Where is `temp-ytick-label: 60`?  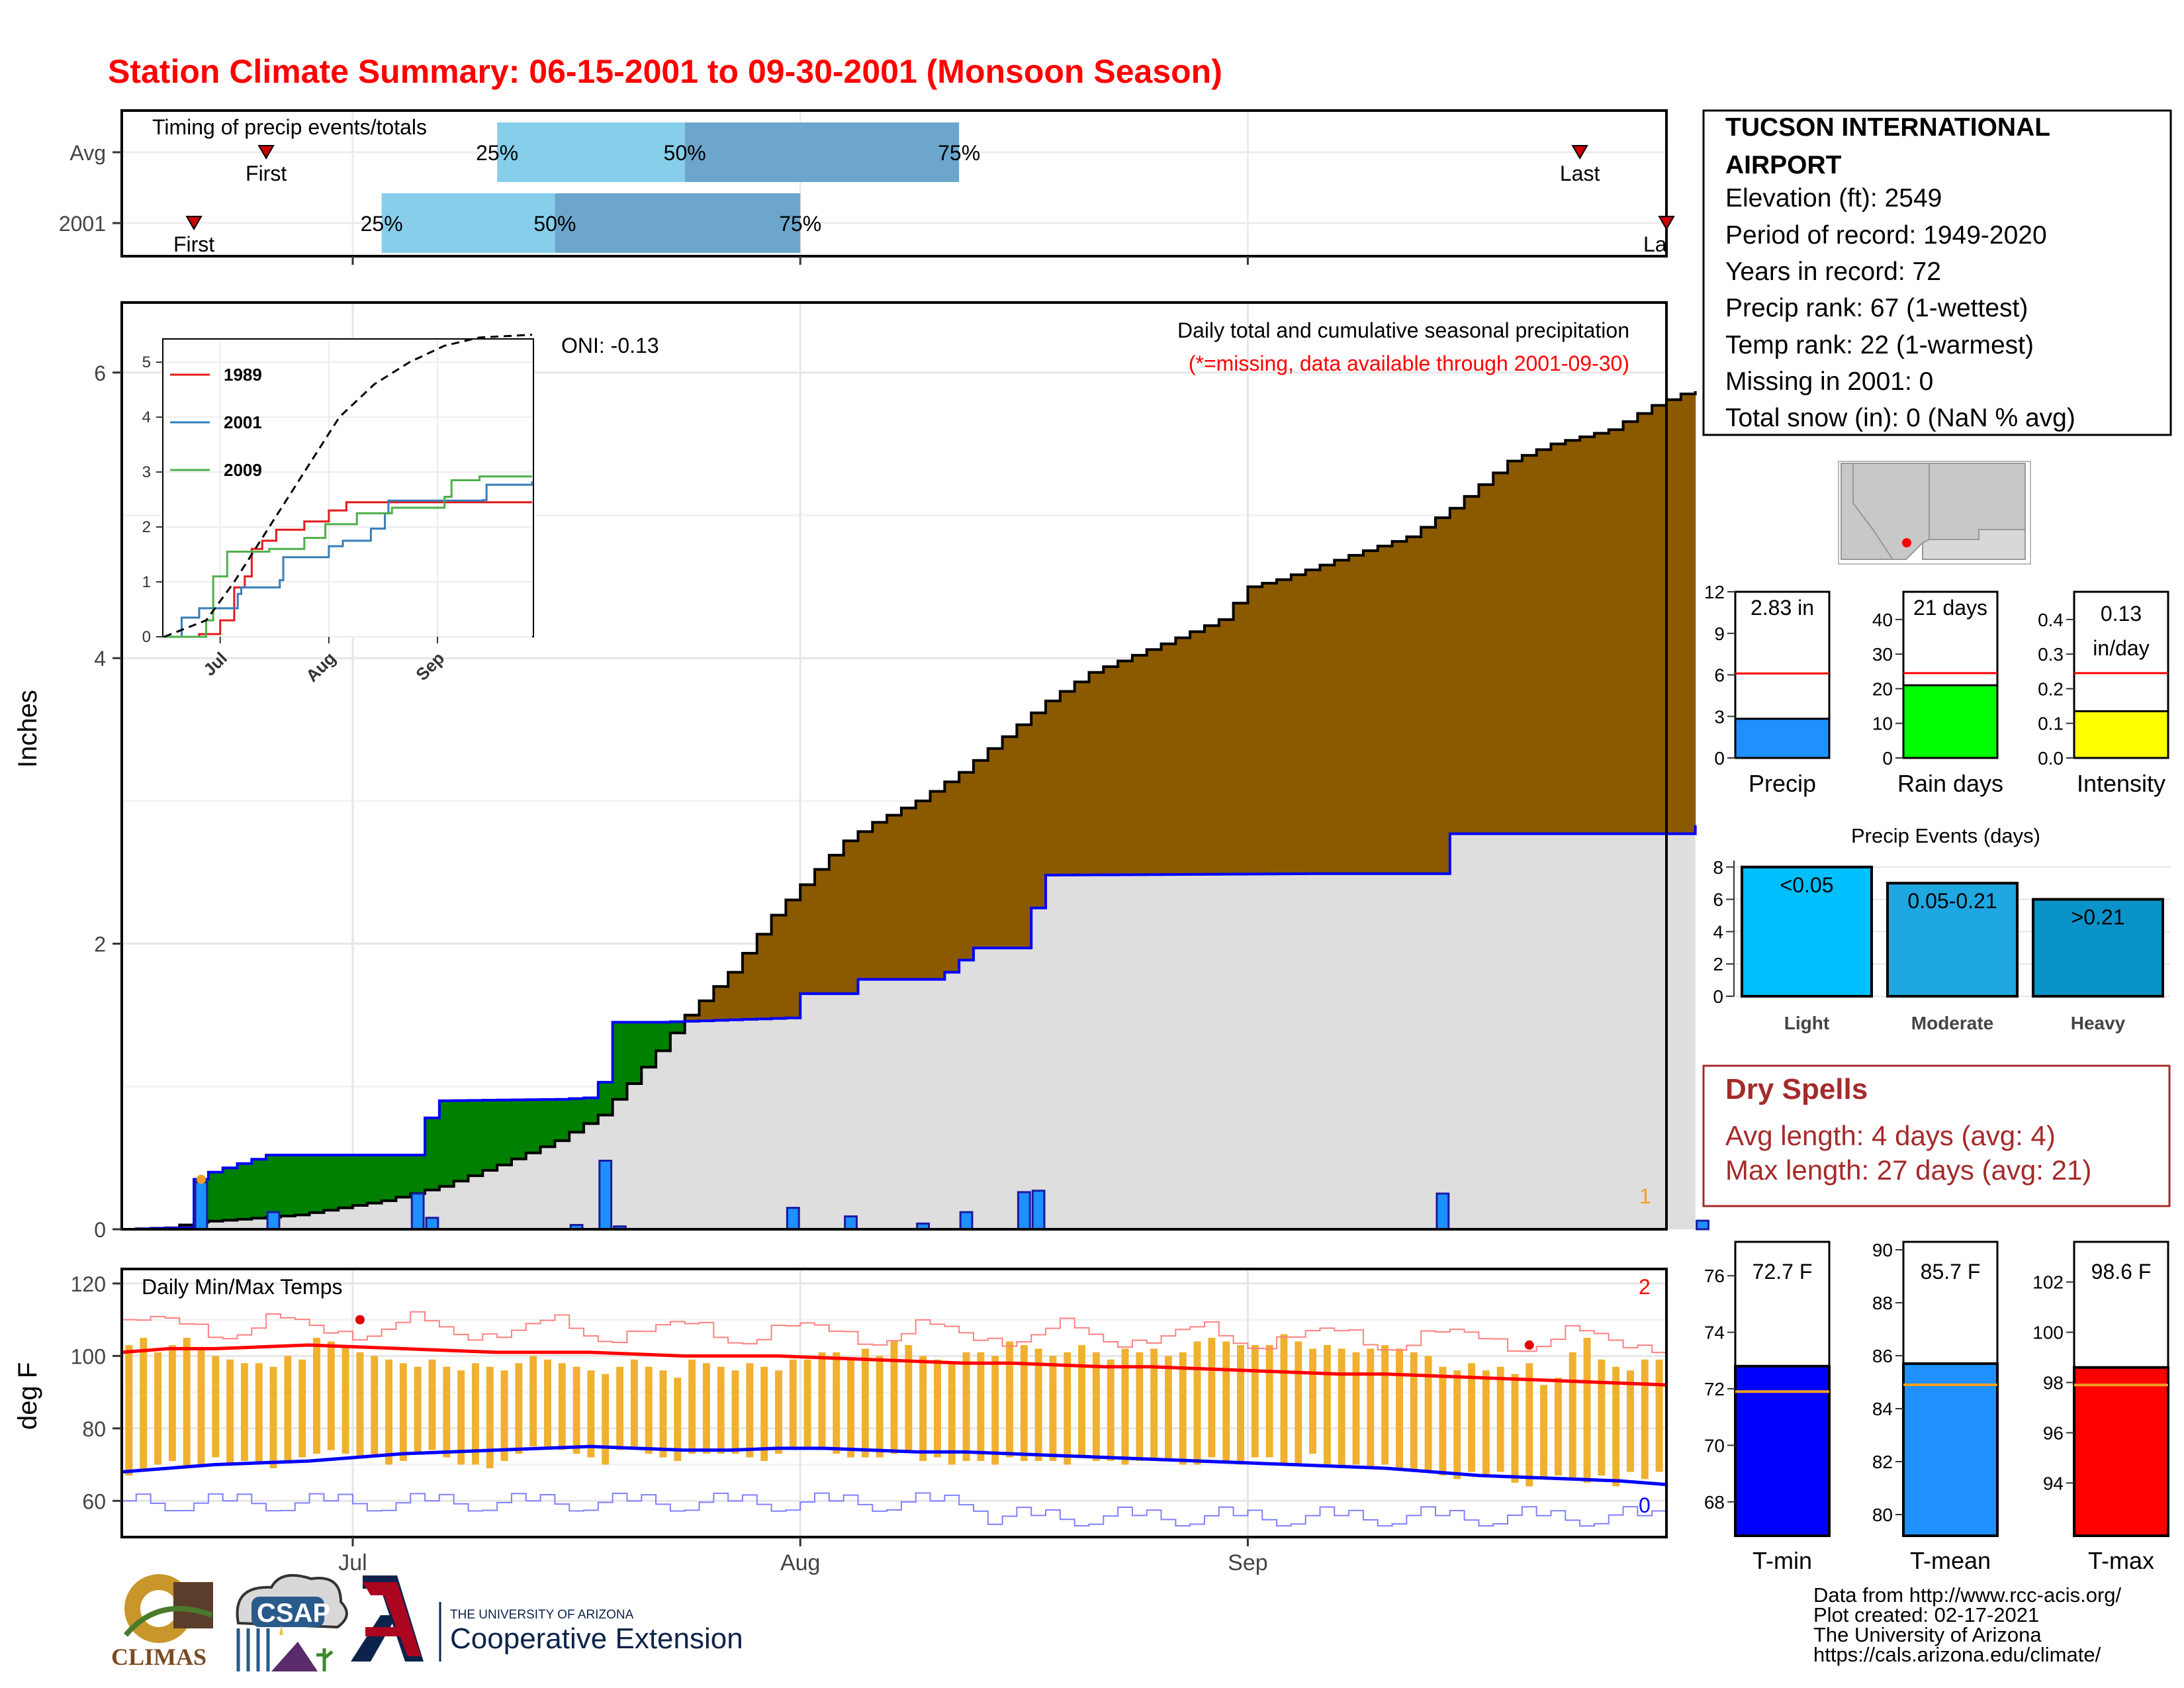
temp-ytick-label: 60 is located at coordinates (94, 1501).